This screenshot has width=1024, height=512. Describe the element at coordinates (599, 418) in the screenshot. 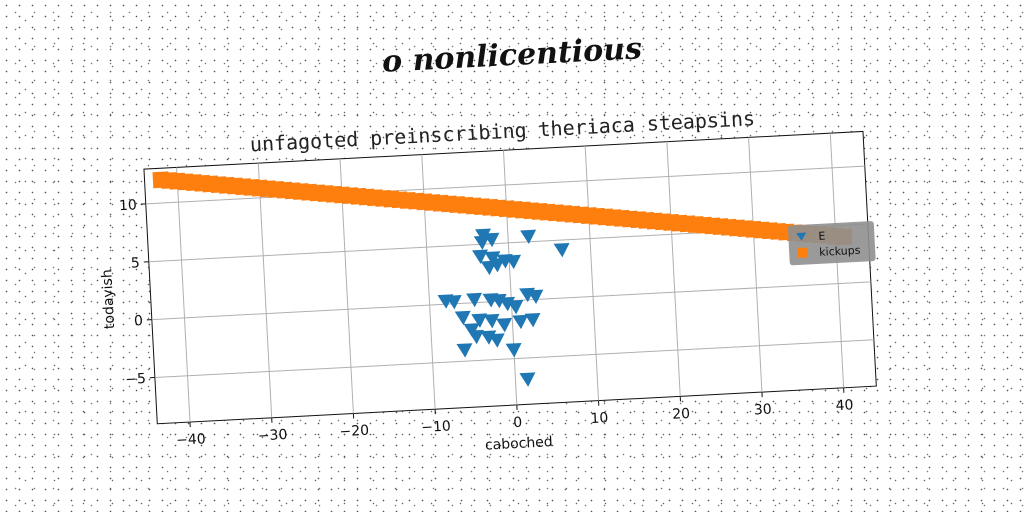

I see `x-tick-label: 10` at that location.